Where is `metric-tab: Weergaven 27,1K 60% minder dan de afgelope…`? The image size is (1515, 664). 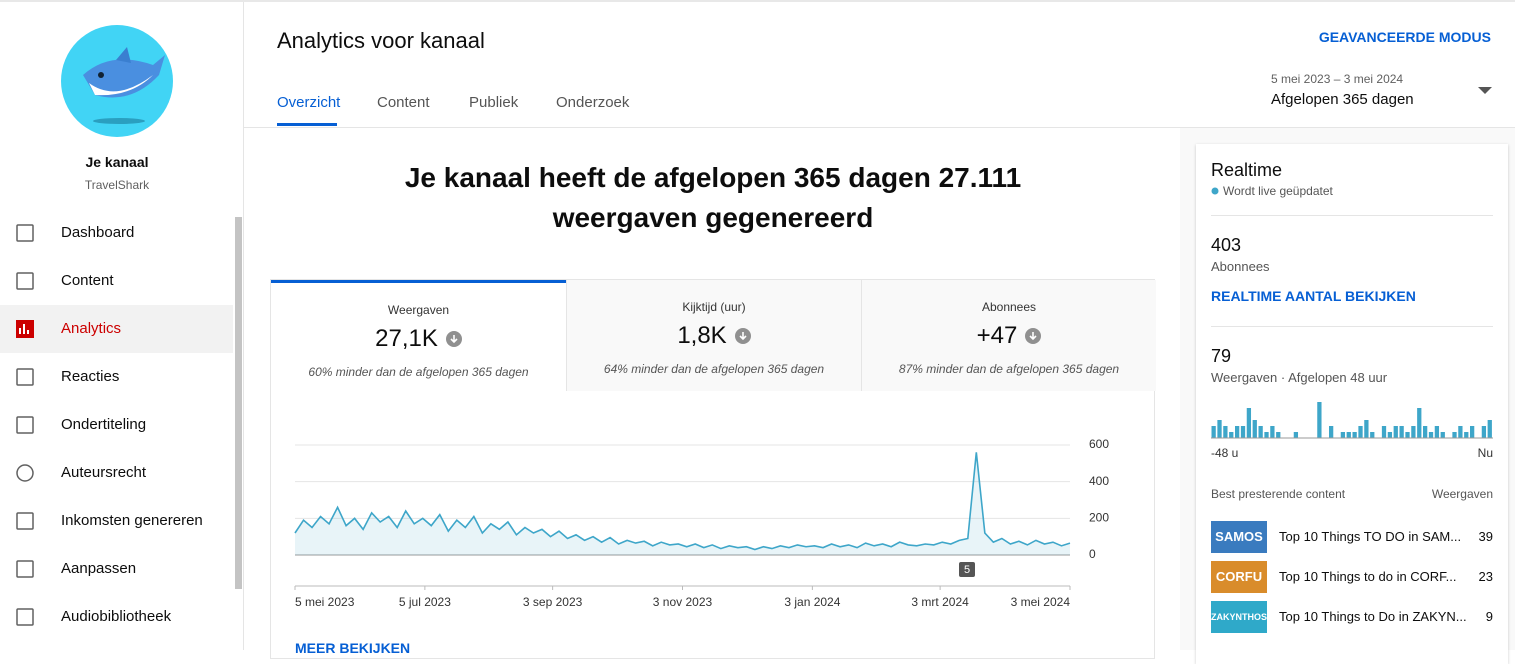 metric-tab: Weergaven 27,1K 60% minder dan de afgelope… is located at coordinates (418, 335).